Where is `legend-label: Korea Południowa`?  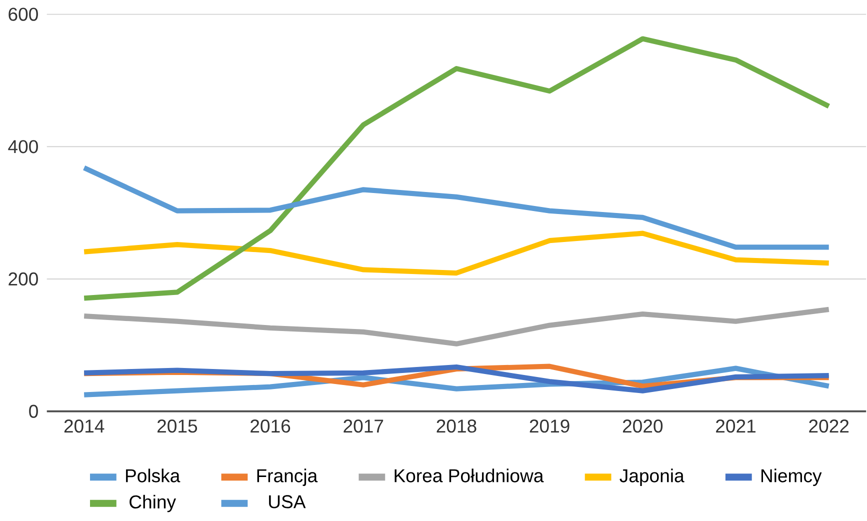
legend-label: Korea Południowa is located at coordinates (469, 475).